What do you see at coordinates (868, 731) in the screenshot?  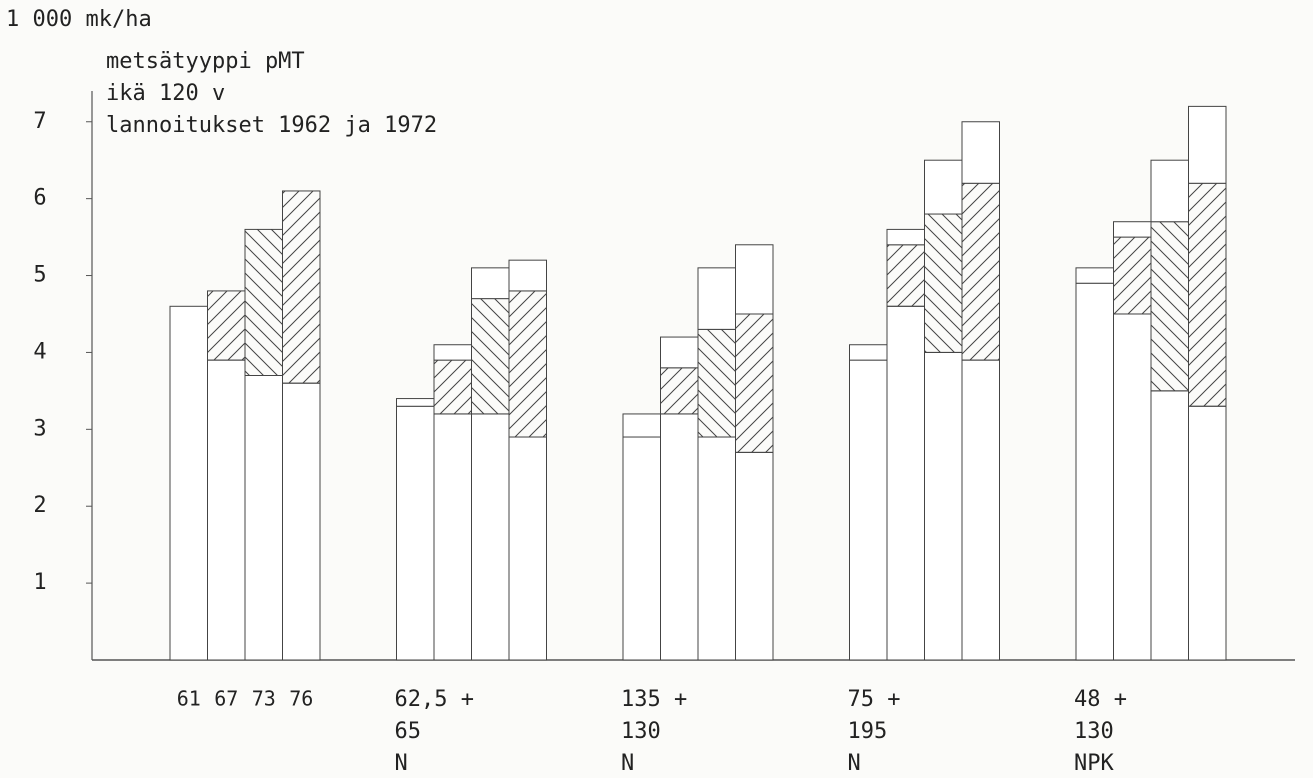 I see `group-label: 195` at bounding box center [868, 731].